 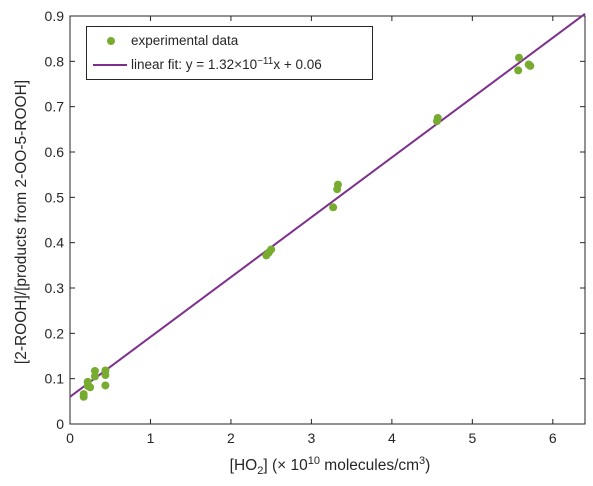 I want to click on x-tick-label: 6, so click(x=553, y=438).